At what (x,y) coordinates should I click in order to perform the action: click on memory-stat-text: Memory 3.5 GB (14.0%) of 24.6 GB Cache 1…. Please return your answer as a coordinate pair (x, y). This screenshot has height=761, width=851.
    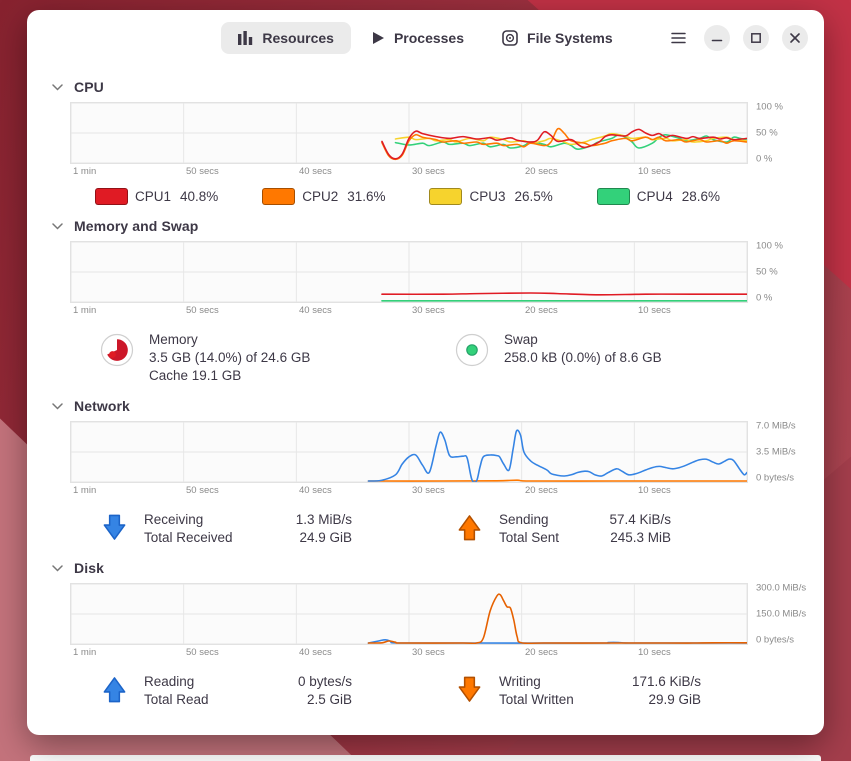
    Looking at the image, I should click on (229, 358).